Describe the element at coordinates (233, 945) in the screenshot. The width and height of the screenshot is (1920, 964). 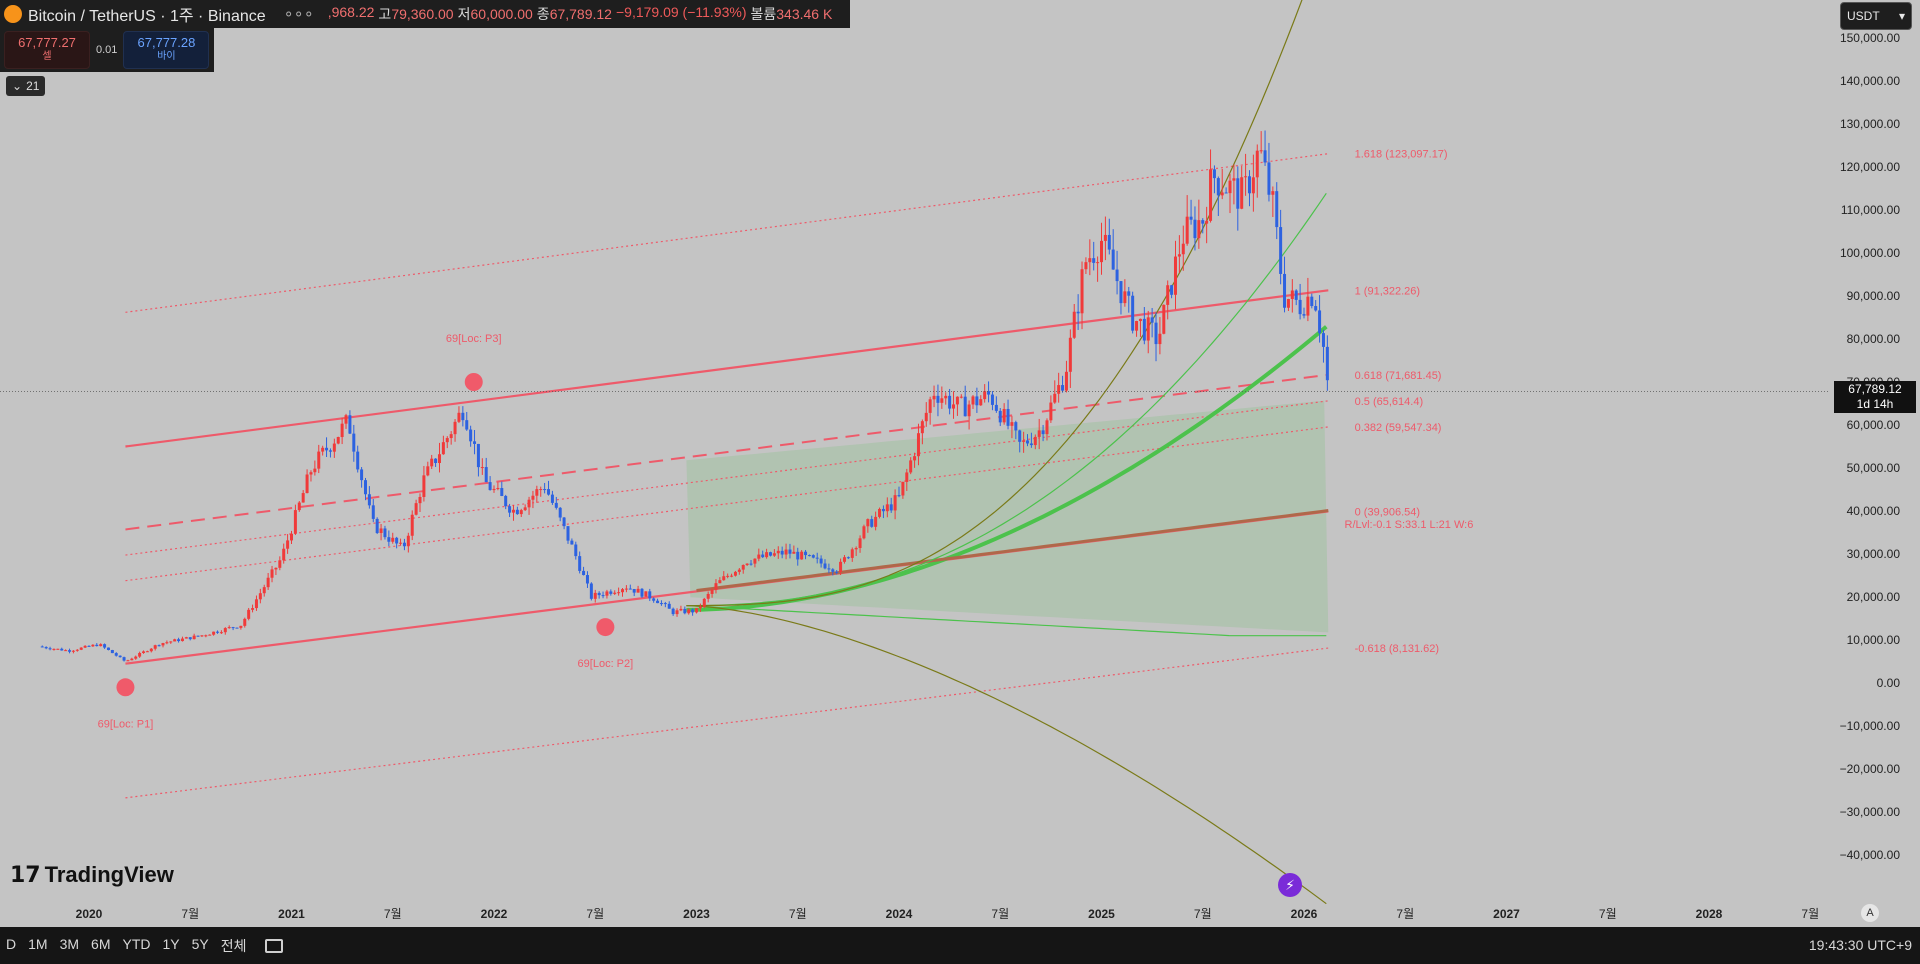
I see `range-button: 전체` at that location.